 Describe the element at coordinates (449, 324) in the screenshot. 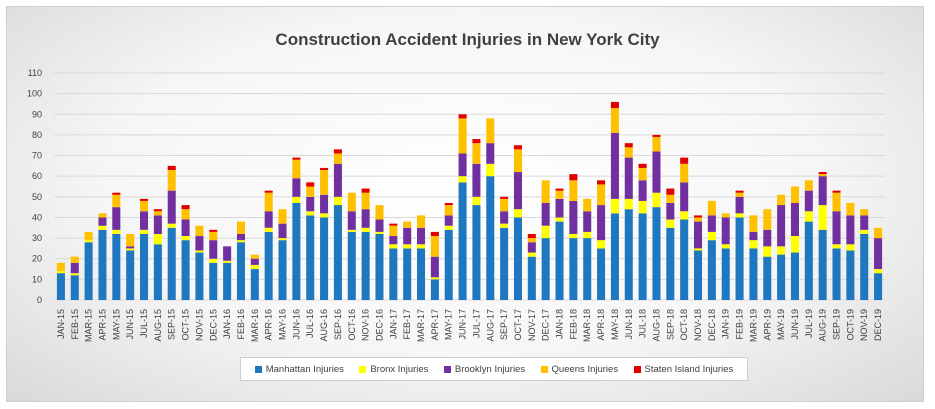

I see `x-tick-label: MAY-17` at that location.